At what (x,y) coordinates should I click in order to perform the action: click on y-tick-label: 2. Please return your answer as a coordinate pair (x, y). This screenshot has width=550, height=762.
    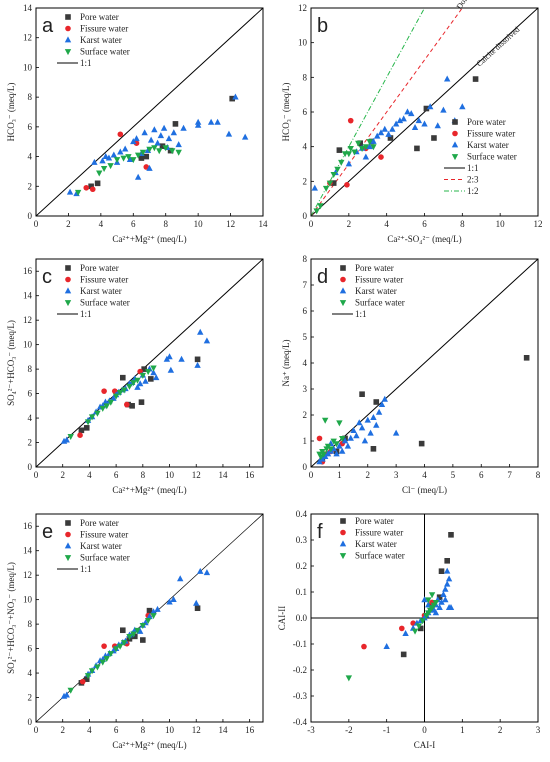
    Looking at the image, I should click on (30, 186).